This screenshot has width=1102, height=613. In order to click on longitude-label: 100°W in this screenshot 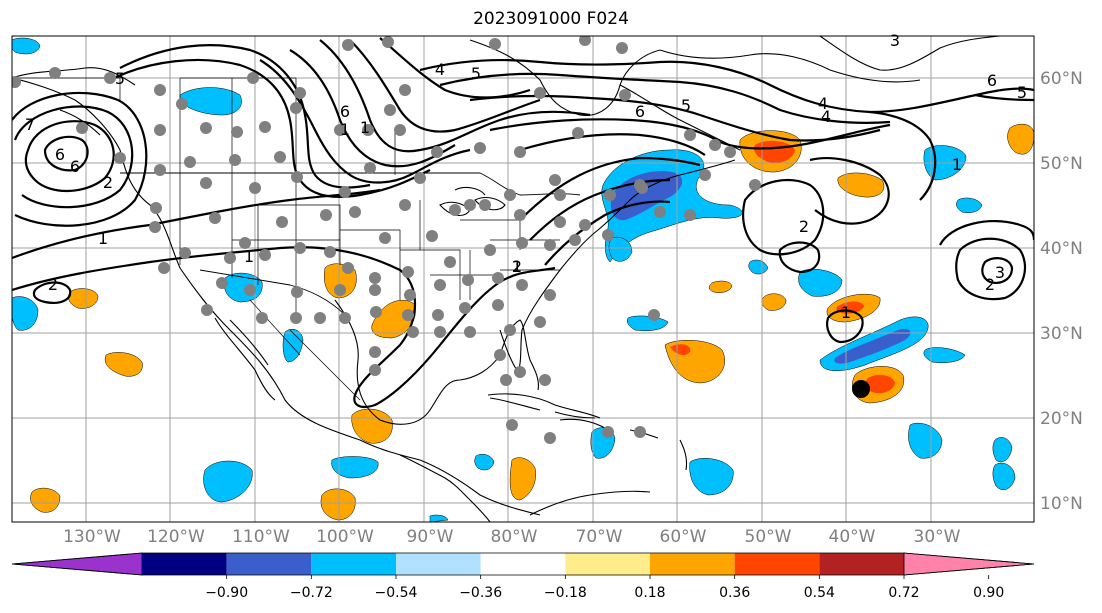, I will do `click(345, 537)`.